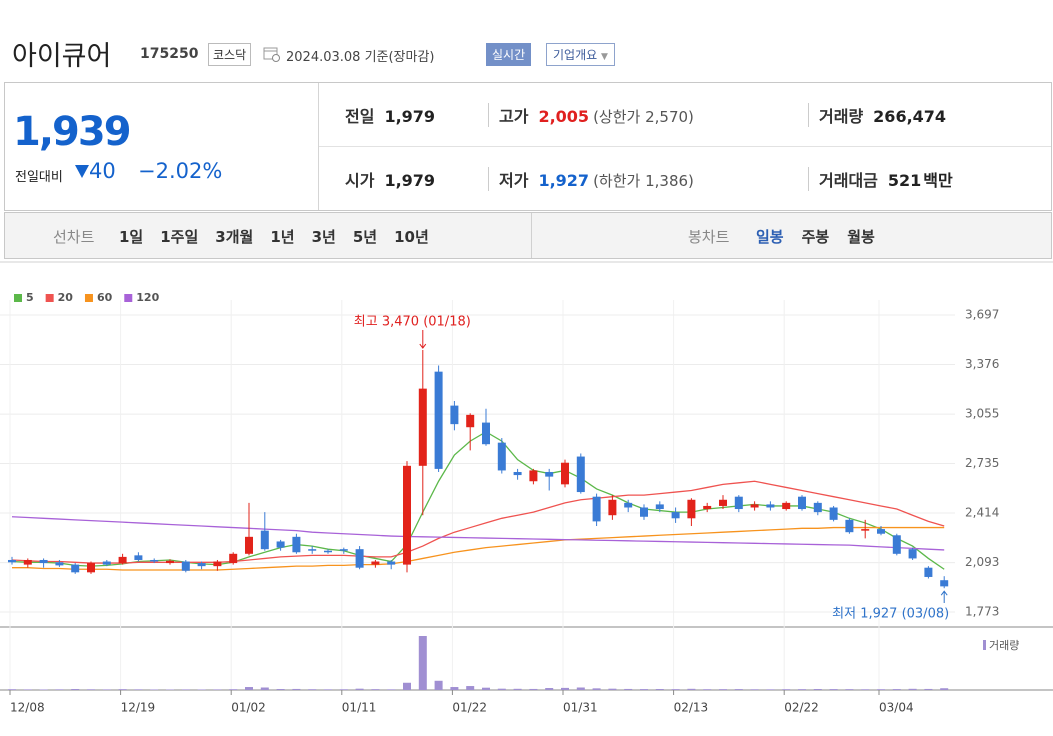  What do you see at coordinates (138, 708) in the screenshot?
I see `x-tick-label: 12/19` at bounding box center [138, 708].